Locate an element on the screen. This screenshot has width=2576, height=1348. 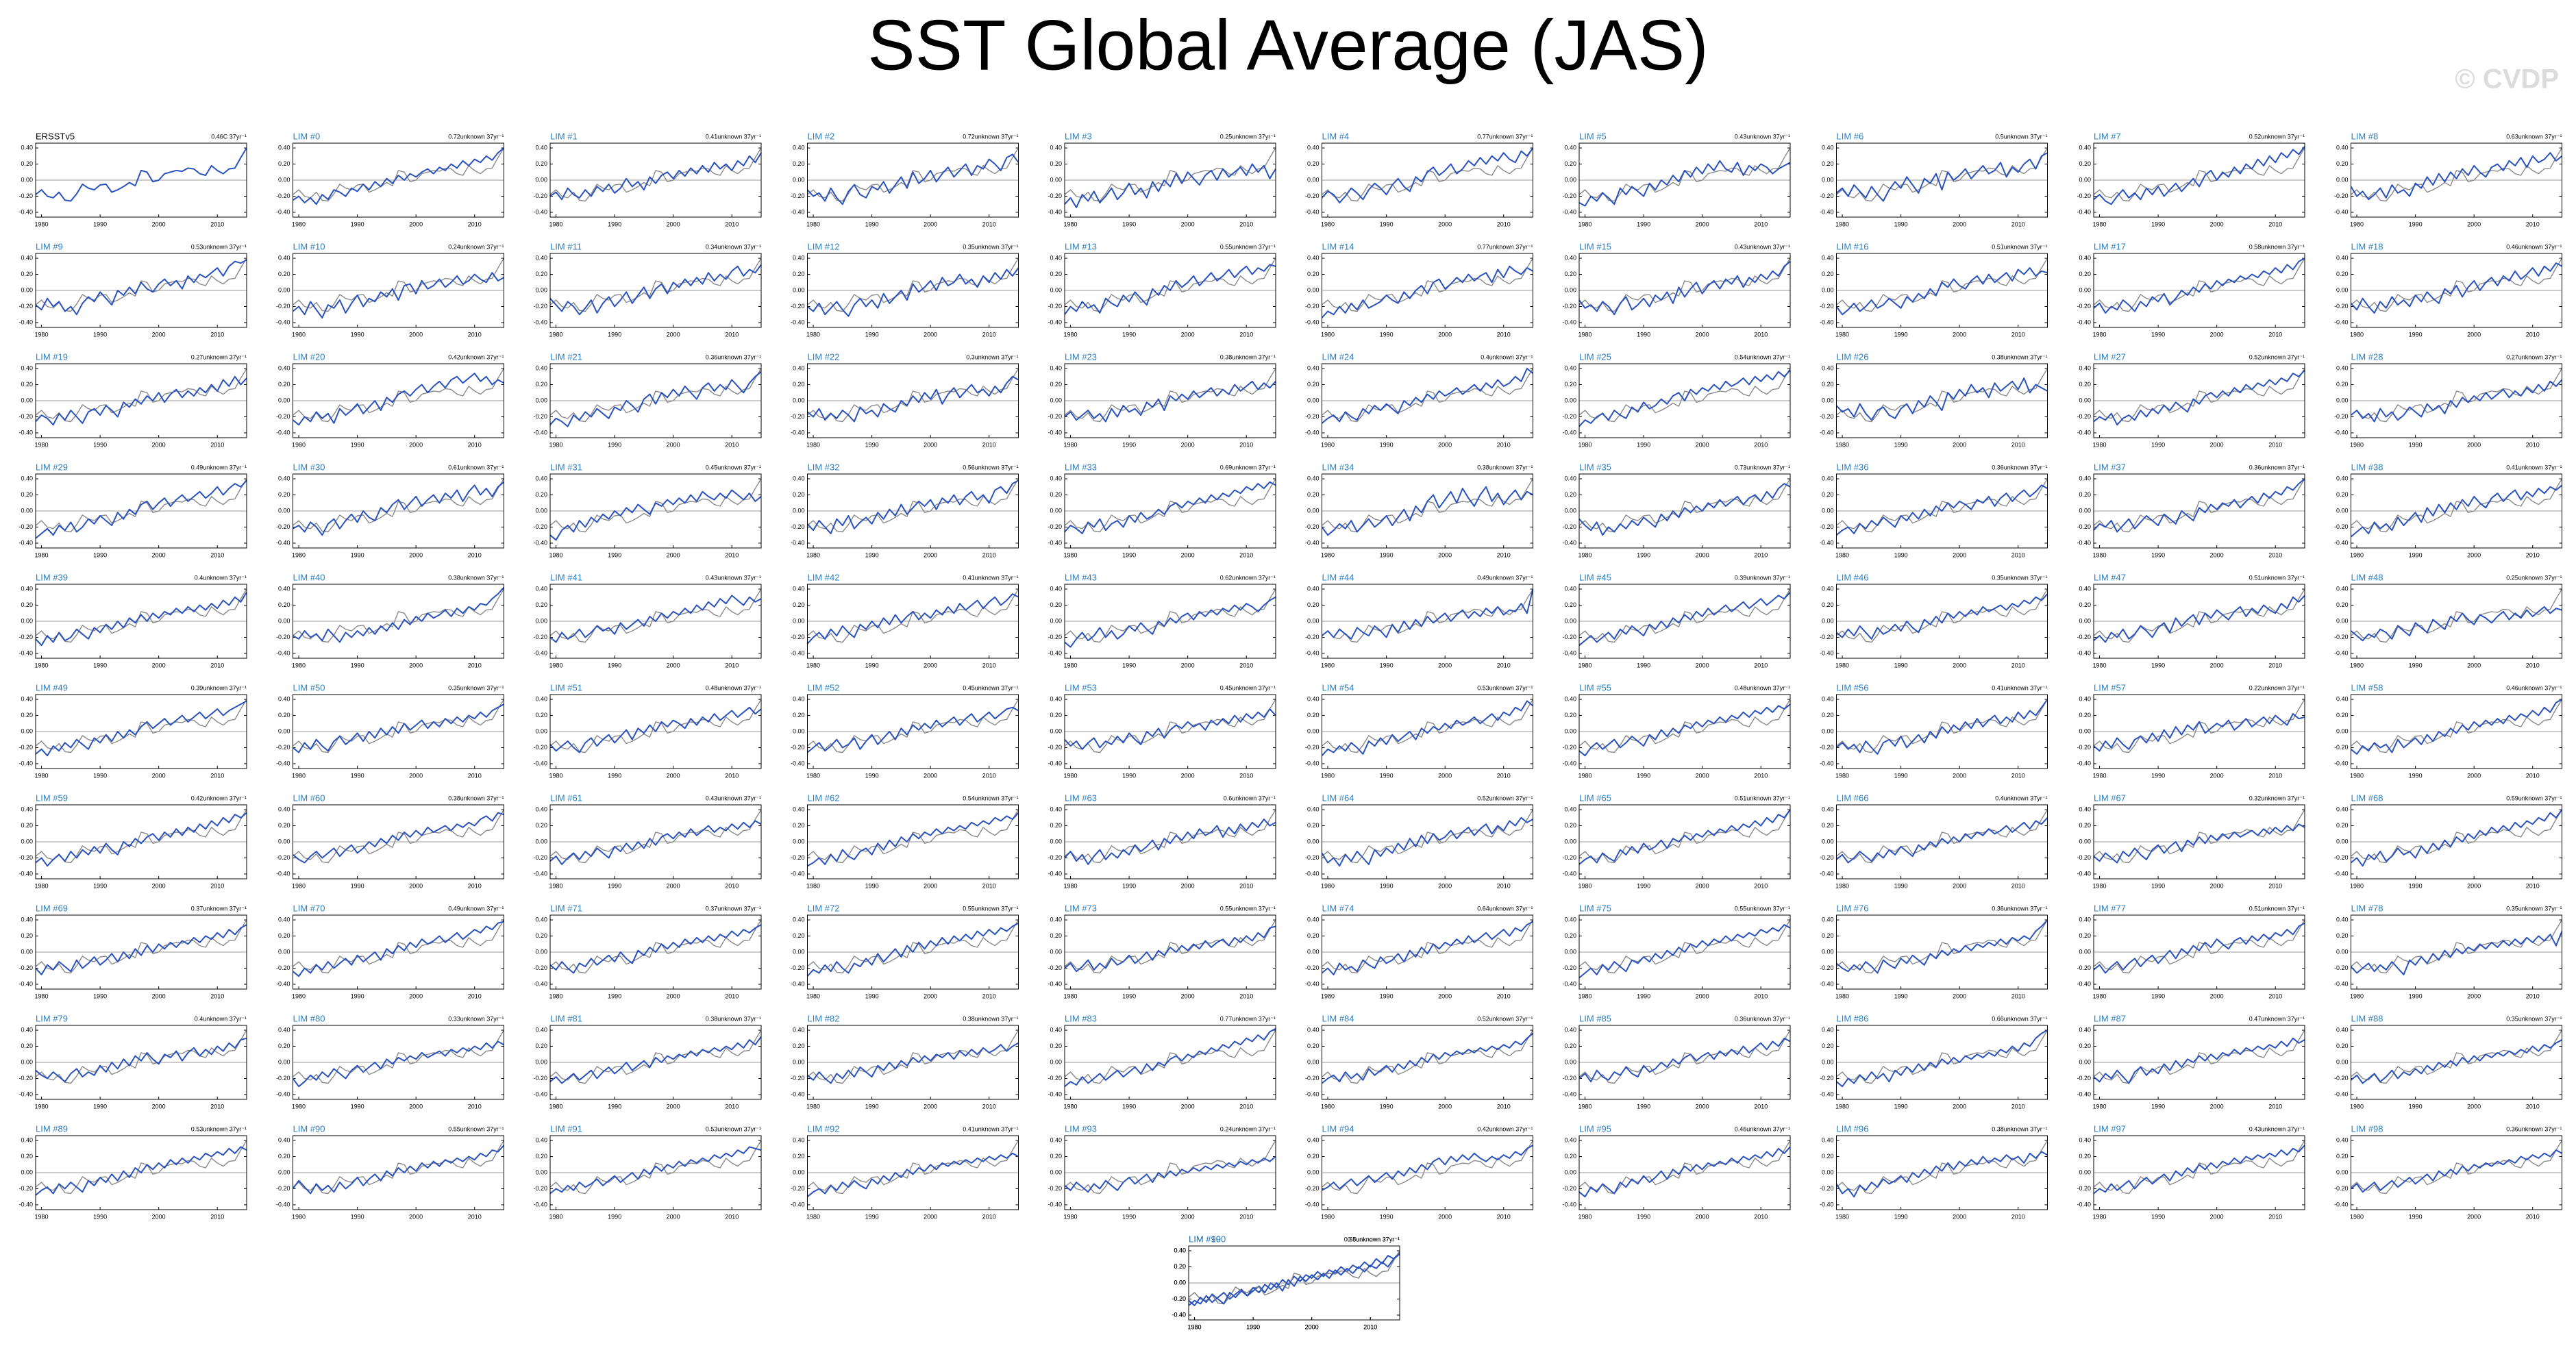
panel-title: LIM #13 is located at coordinates (1081, 246).